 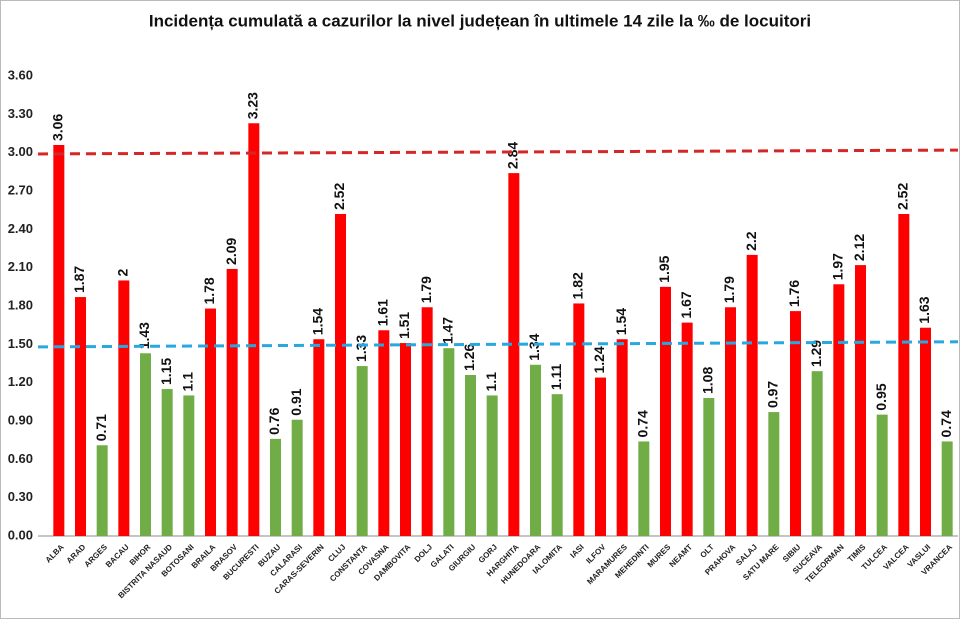 I want to click on y-tick-label: 3.00, so click(x=20, y=151).